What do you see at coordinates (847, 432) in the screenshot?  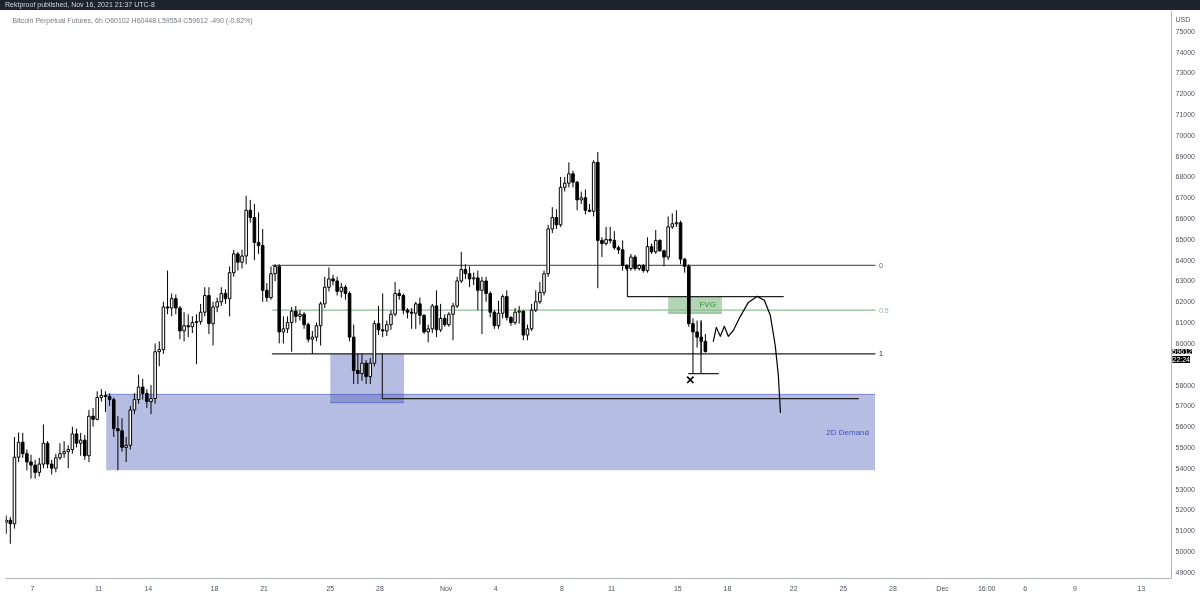 I see `text: 2D Demand` at bounding box center [847, 432].